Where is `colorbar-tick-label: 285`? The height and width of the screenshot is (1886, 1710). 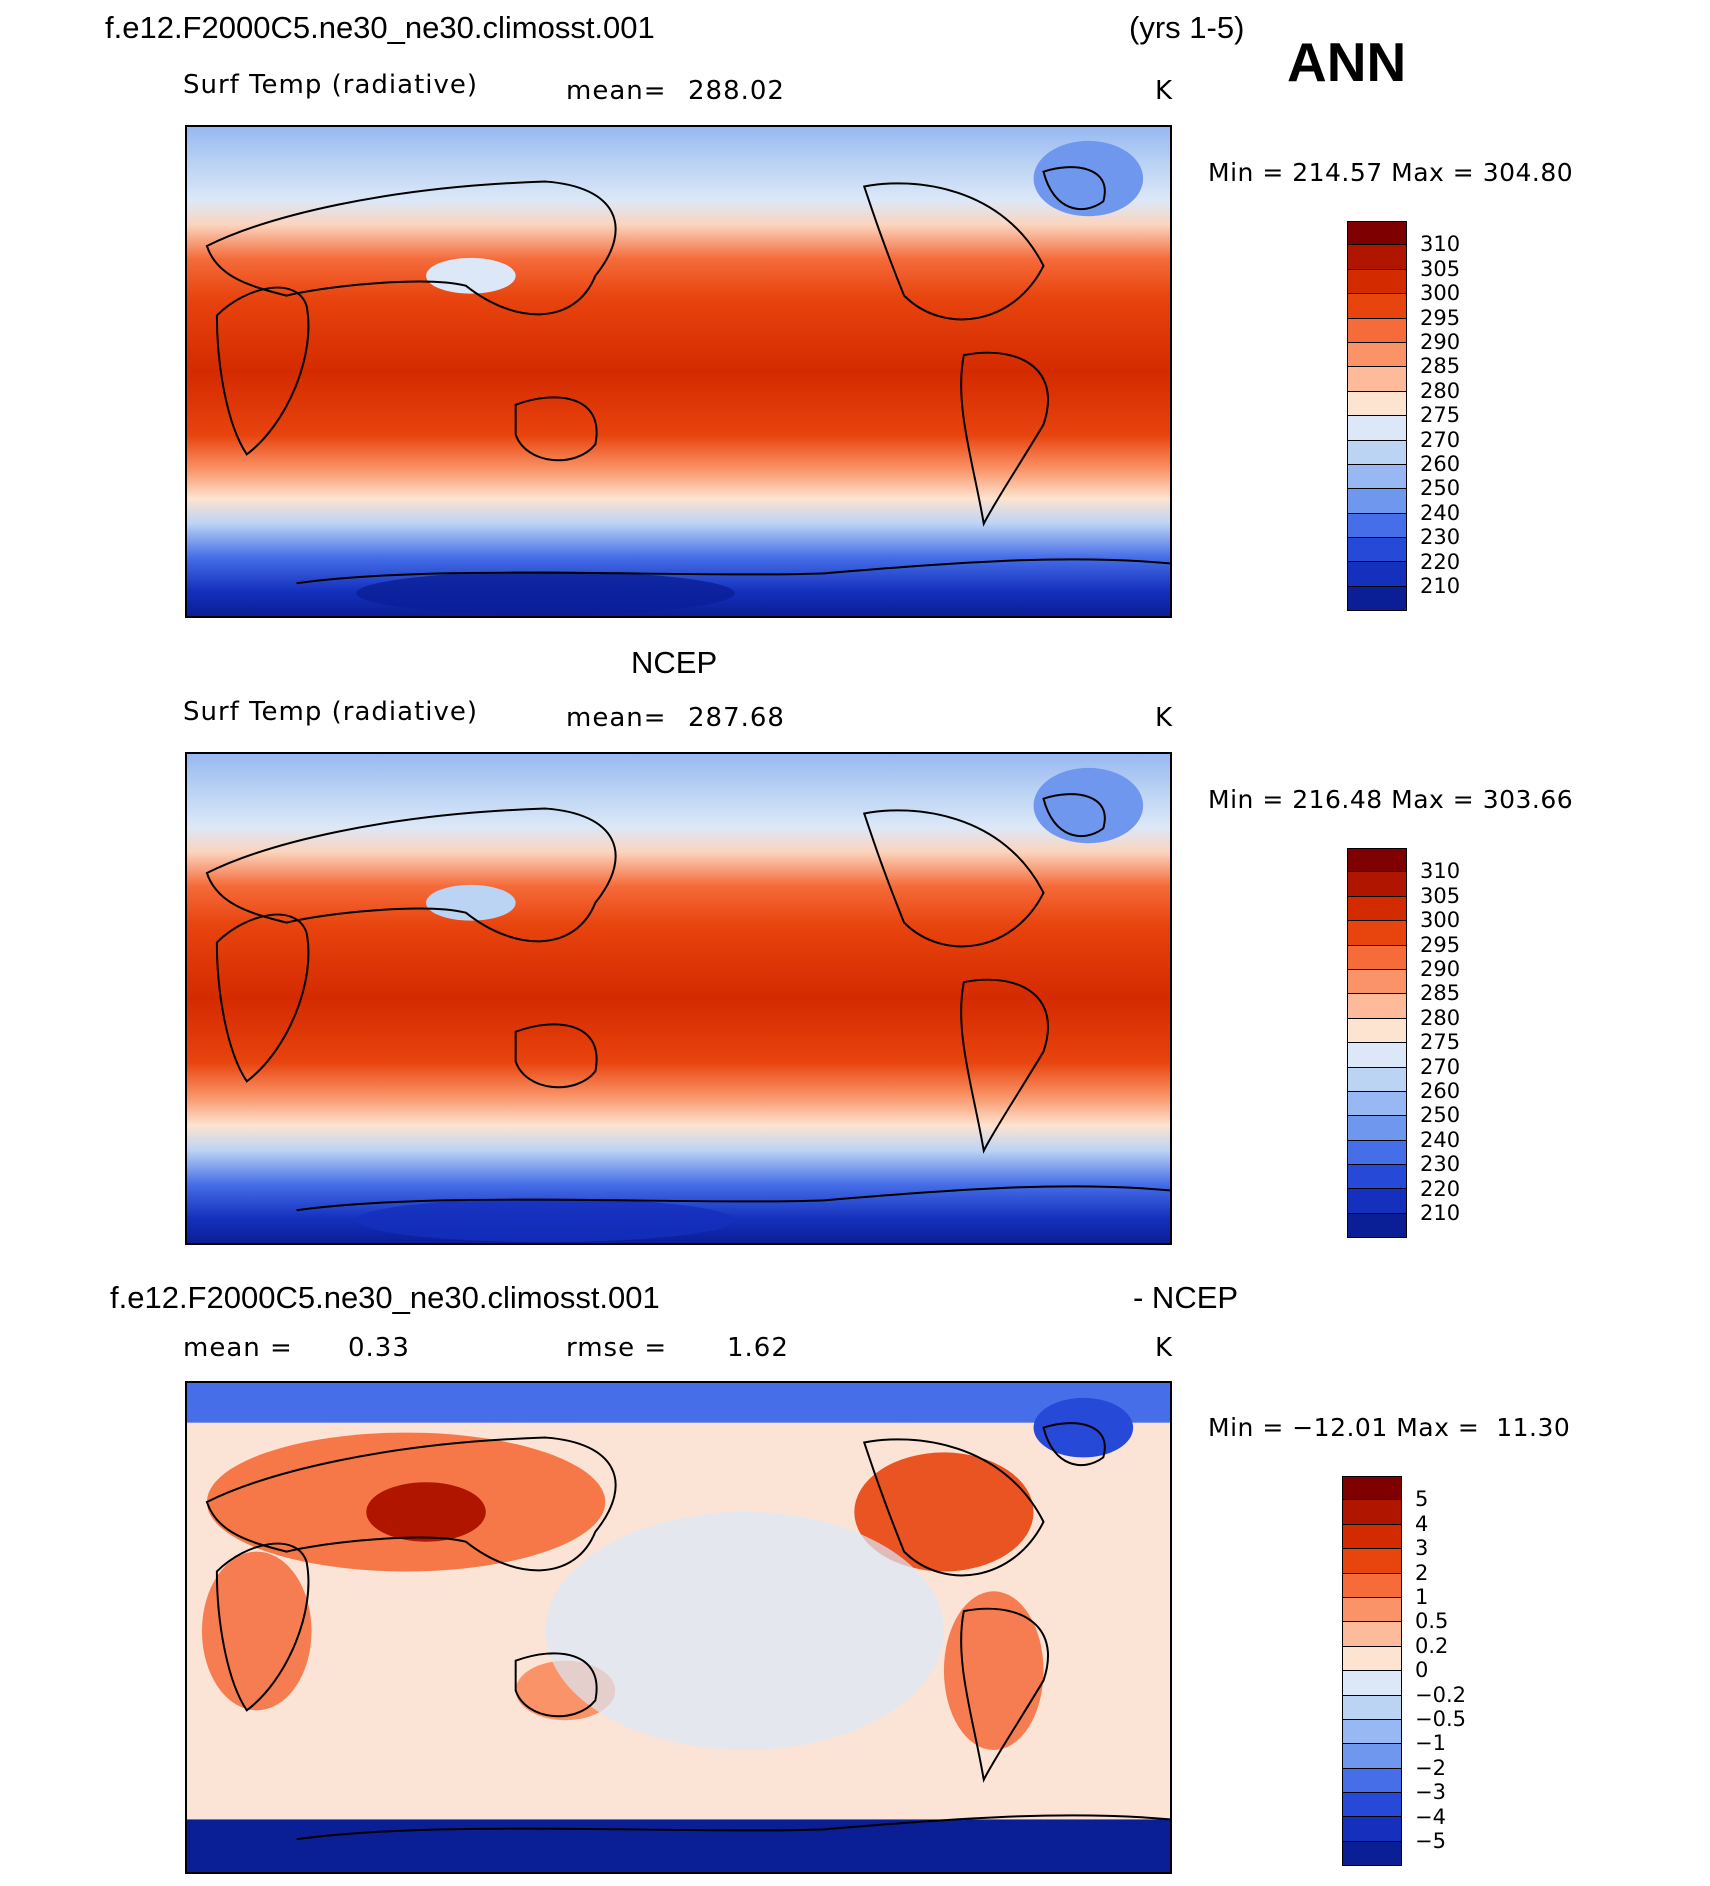
colorbar-tick-label: 285 is located at coordinates (1440, 993).